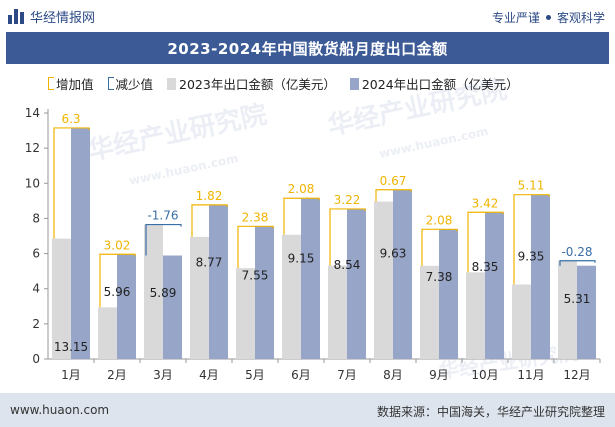 This screenshot has width=615, height=427. Describe the element at coordinates (51, 83) in the screenshot. I see `increase-swatch` at that location.